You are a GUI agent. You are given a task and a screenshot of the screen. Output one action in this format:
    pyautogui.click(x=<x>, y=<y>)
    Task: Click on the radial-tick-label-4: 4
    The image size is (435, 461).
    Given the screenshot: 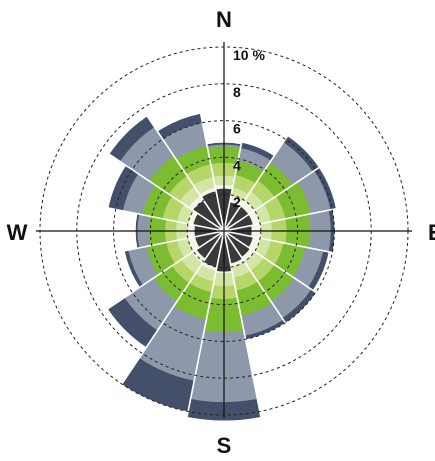 What is the action you would take?
    pyautogui.click(x=237, y=165)
    